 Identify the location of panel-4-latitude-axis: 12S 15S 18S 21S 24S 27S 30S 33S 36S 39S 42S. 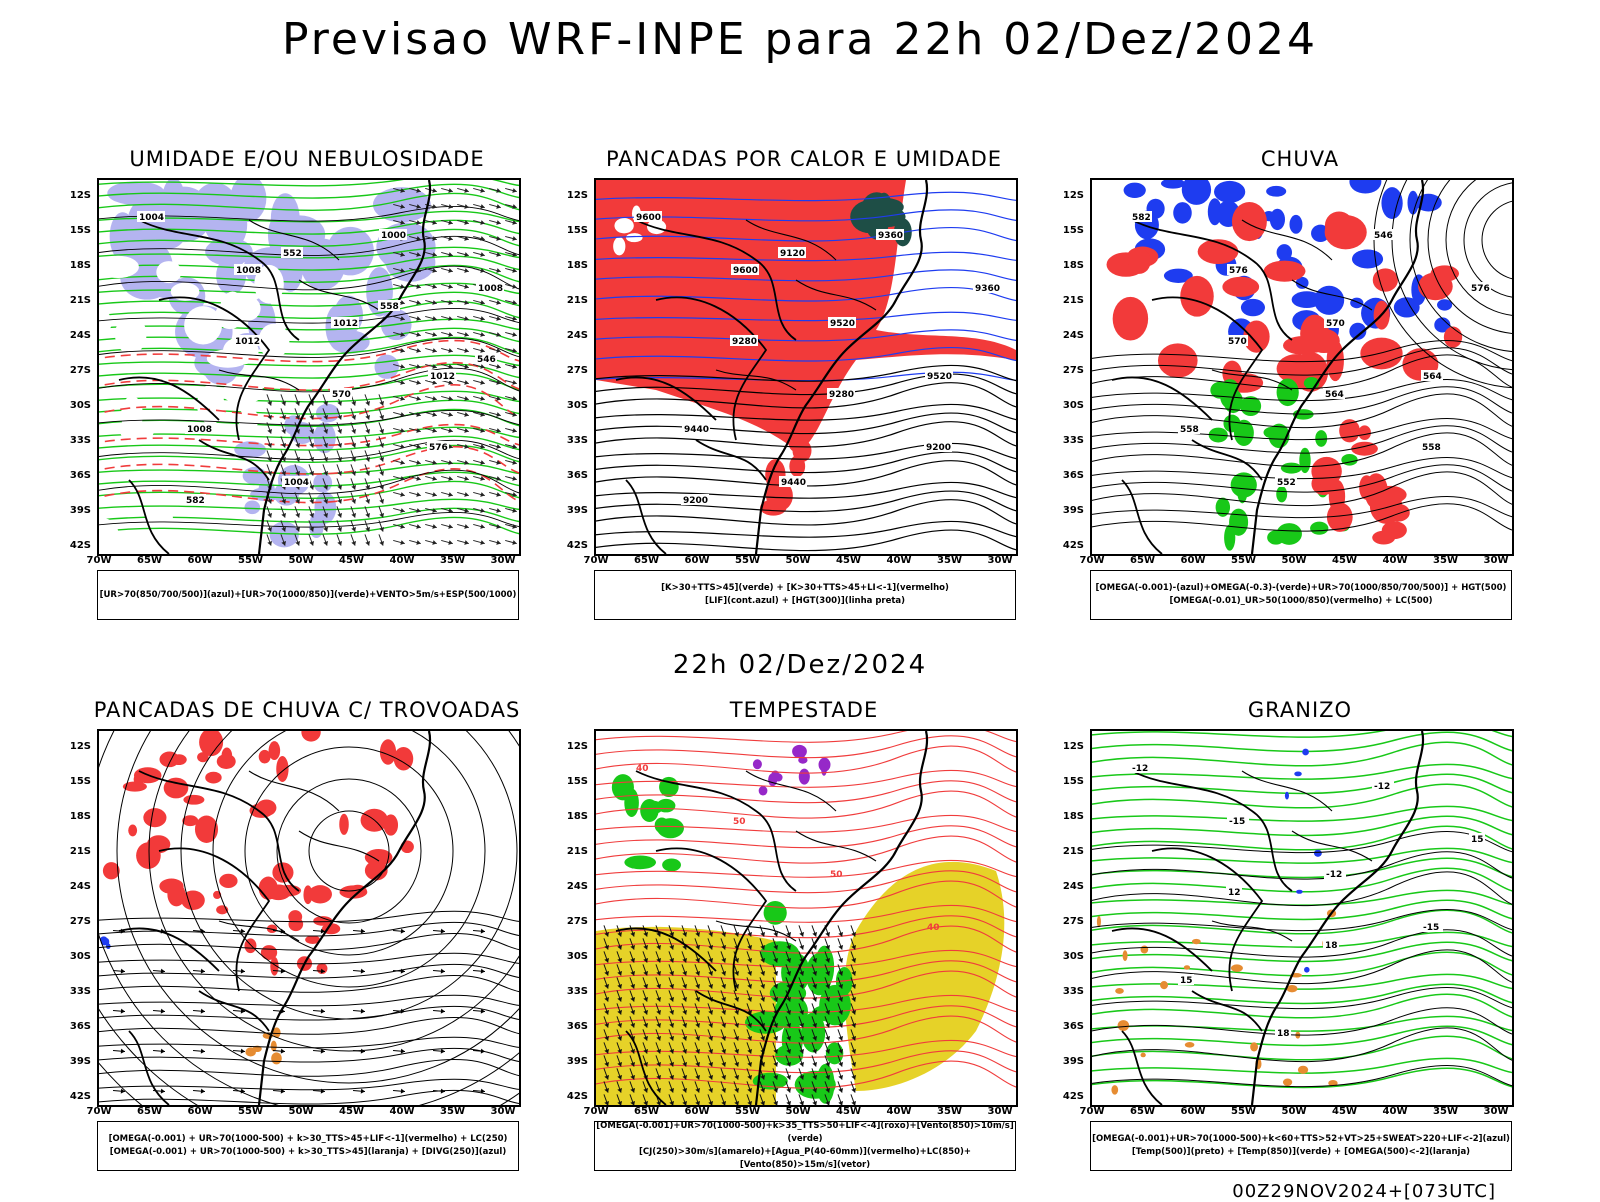
(78, 916).